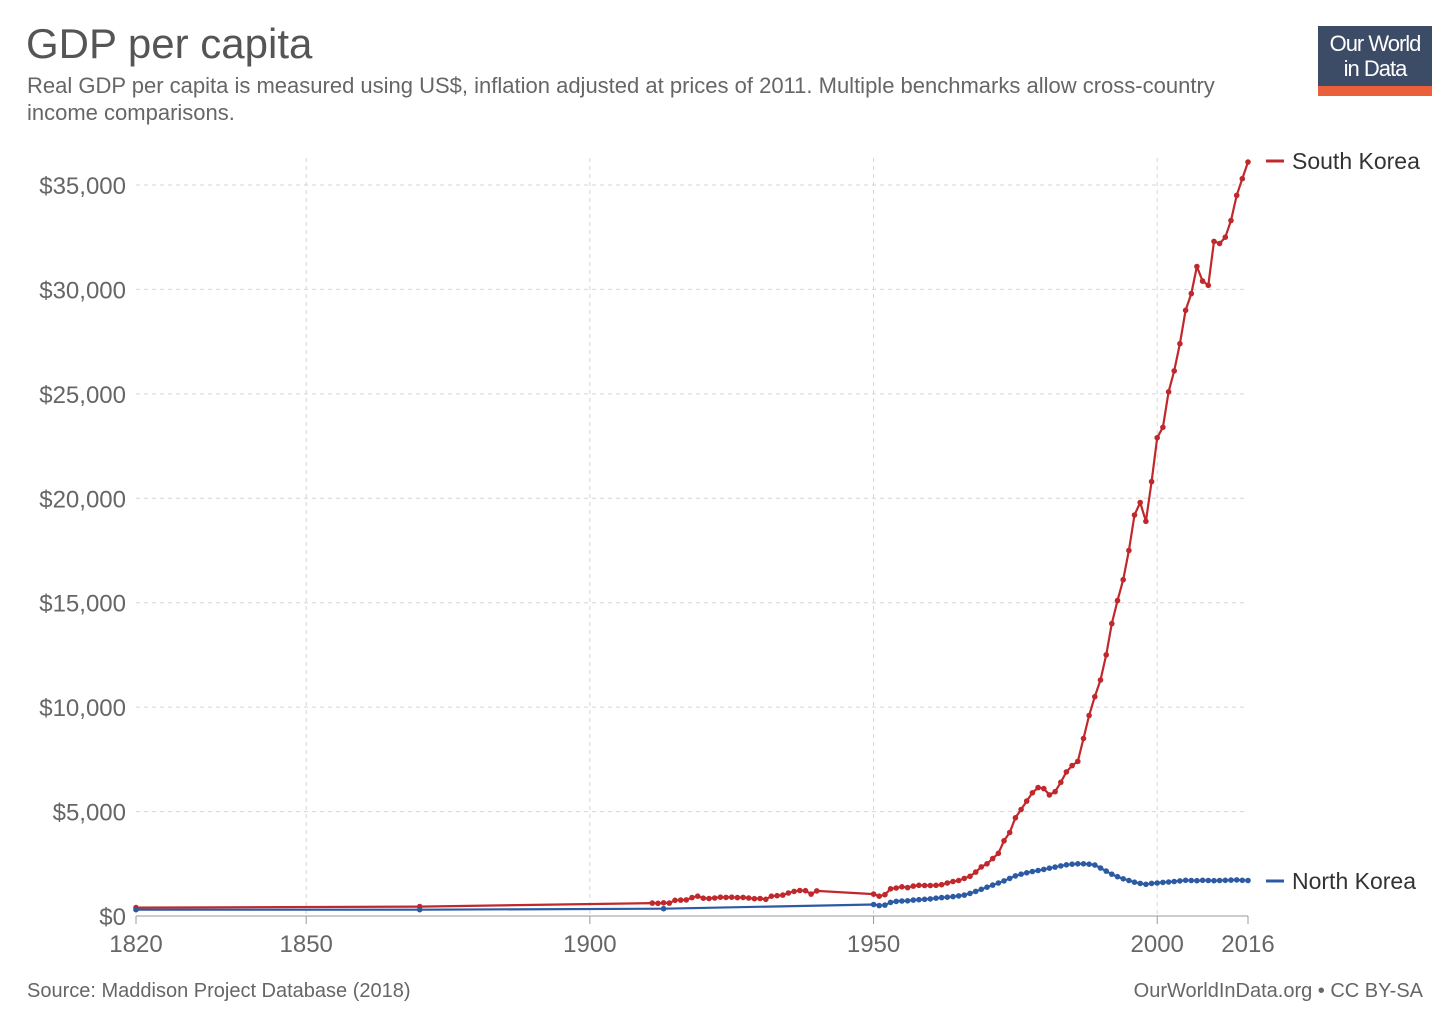 This screenshot has width=1456, height=1028. I want to click on x-tick-label: 2016, so click(1247, 944).